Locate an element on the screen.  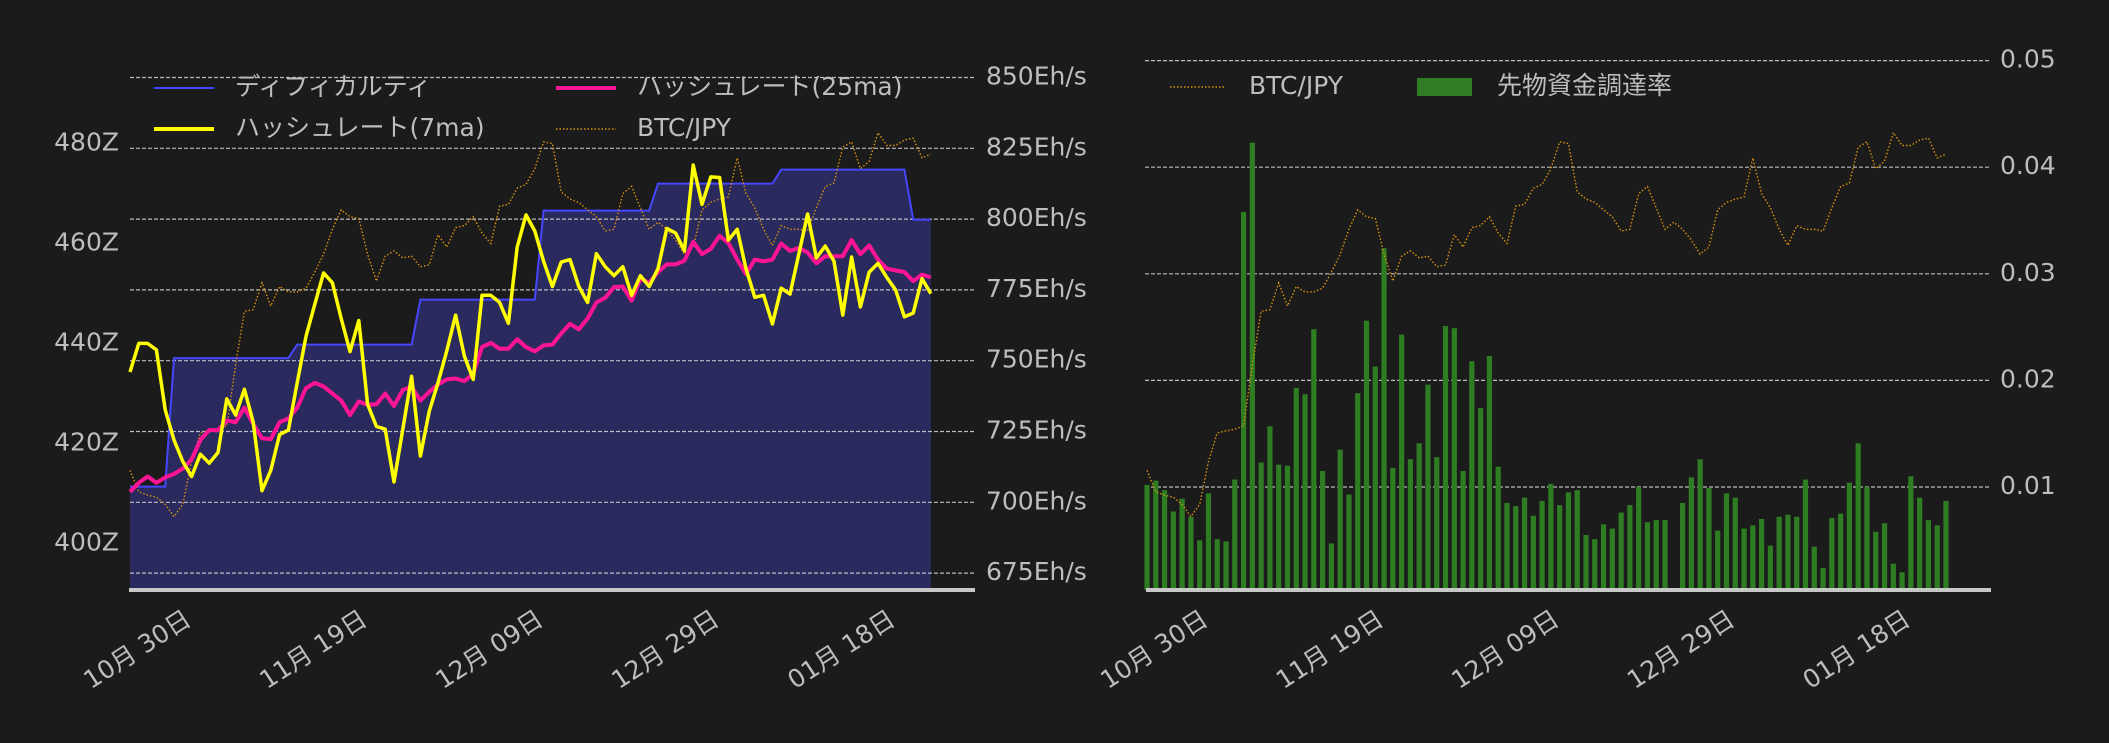
right-axis-tick-label: 0.02 is located at coordinates (2028, 378).